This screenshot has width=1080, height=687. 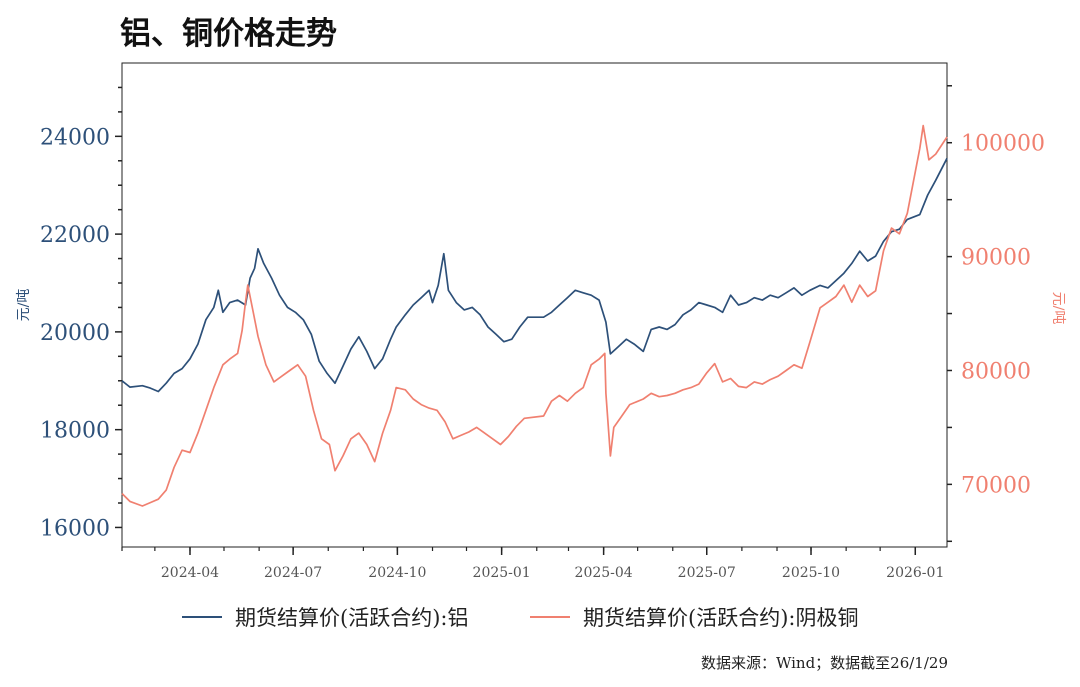 I want to click on y-right-tick-label: 90000, so click(x=996, y=258).